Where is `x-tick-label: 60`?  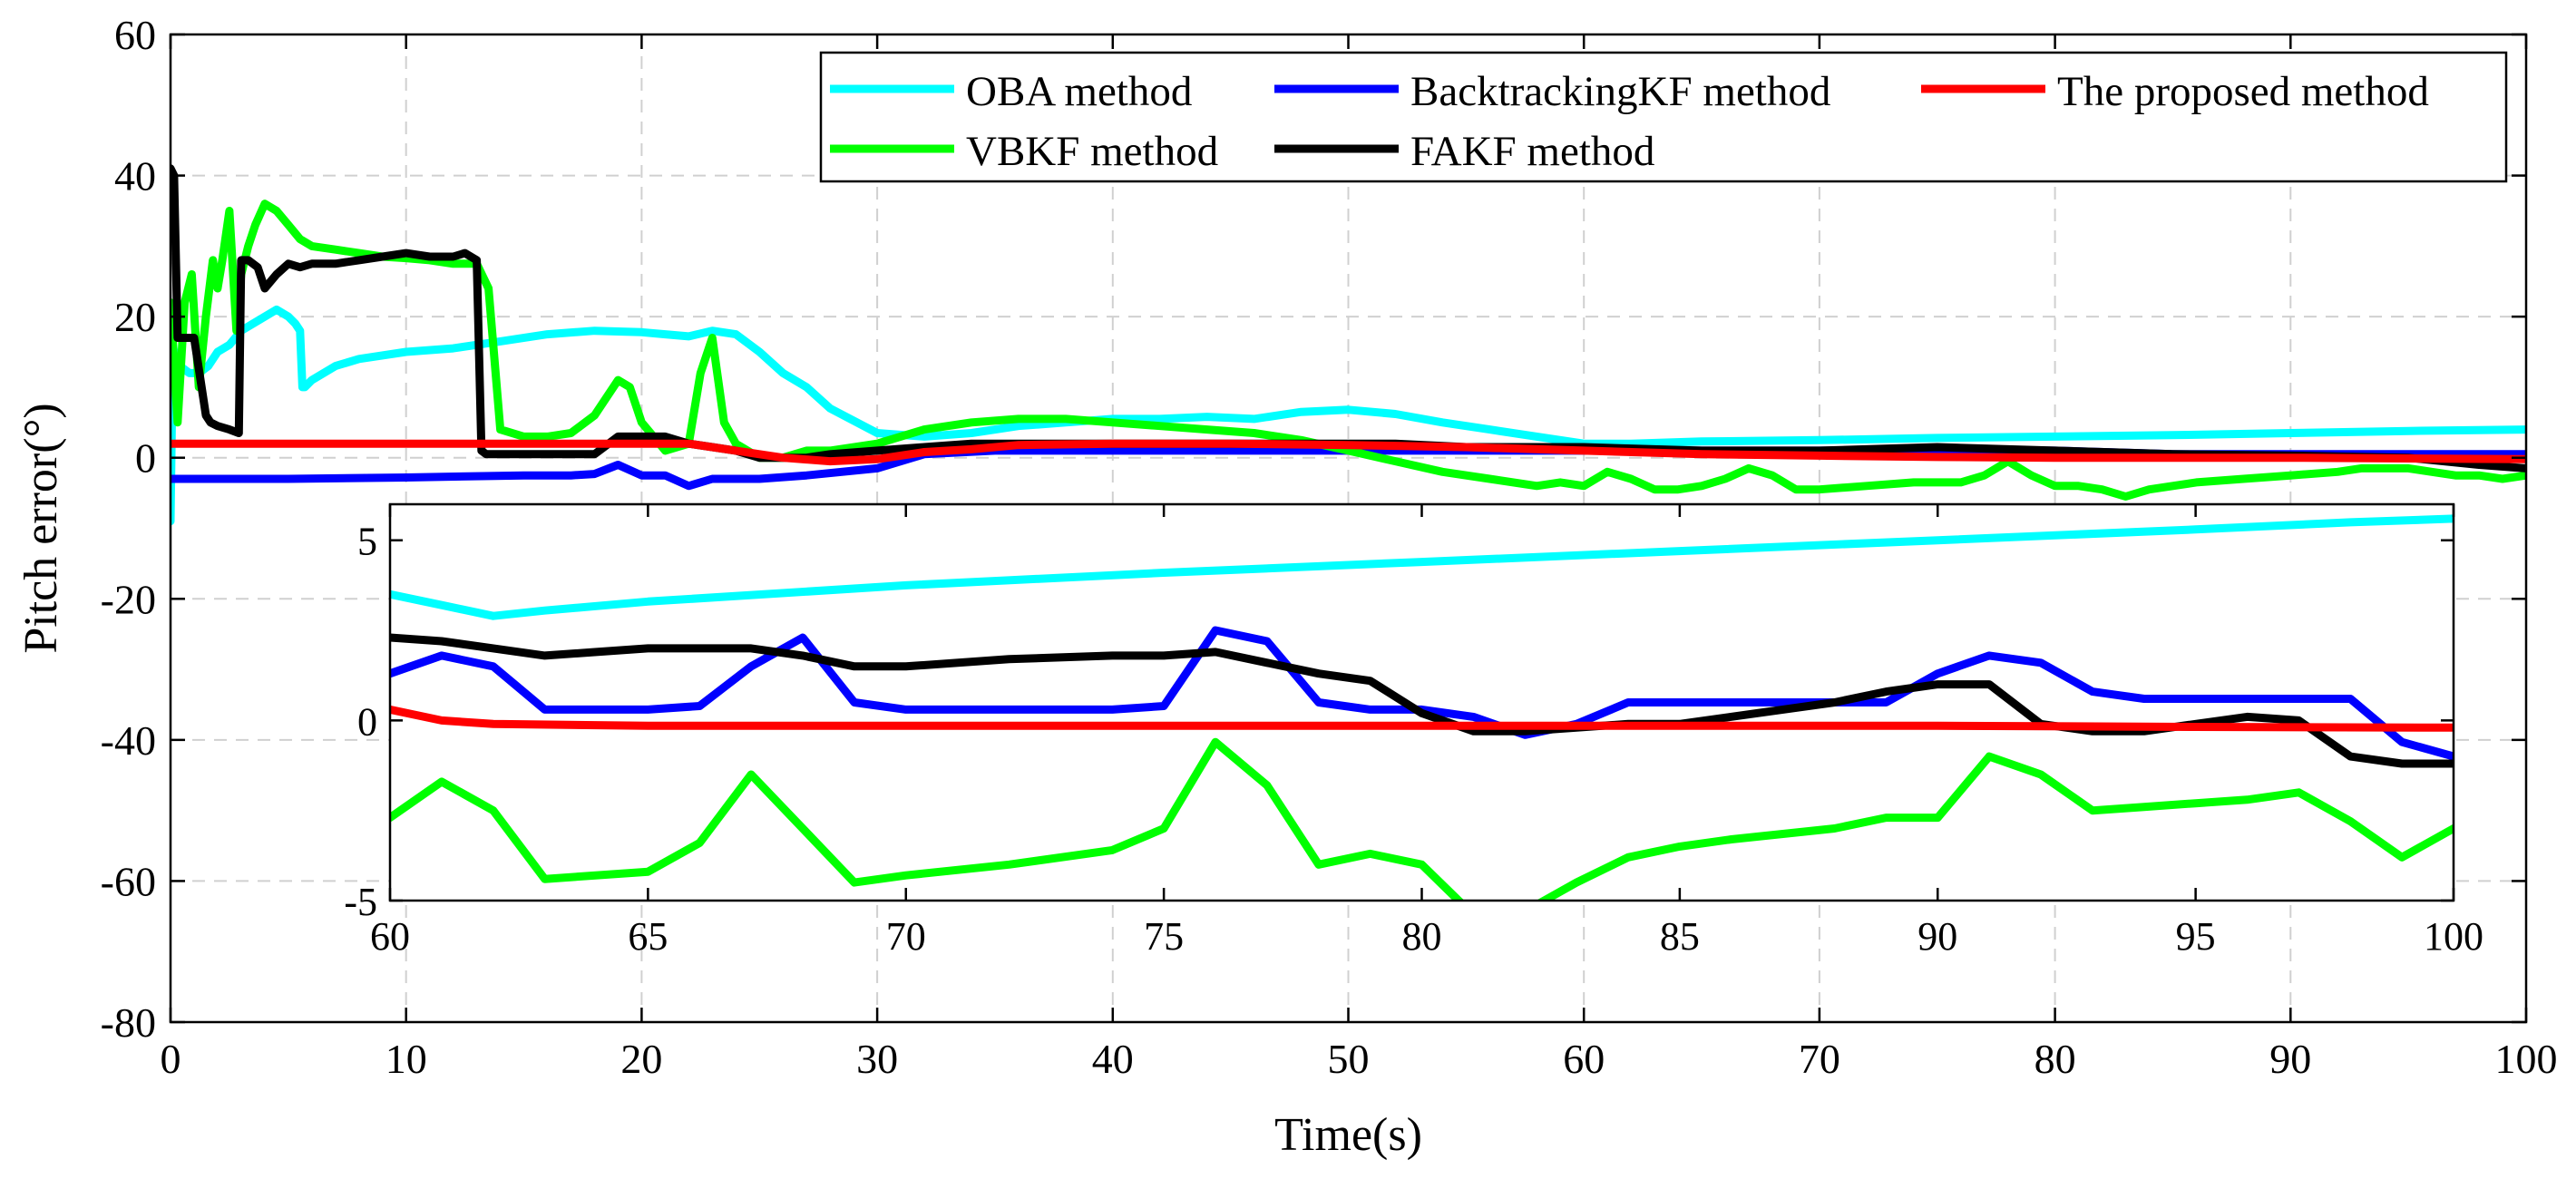 x-tick-label: 60 is located at coordinates (1584, 1059).